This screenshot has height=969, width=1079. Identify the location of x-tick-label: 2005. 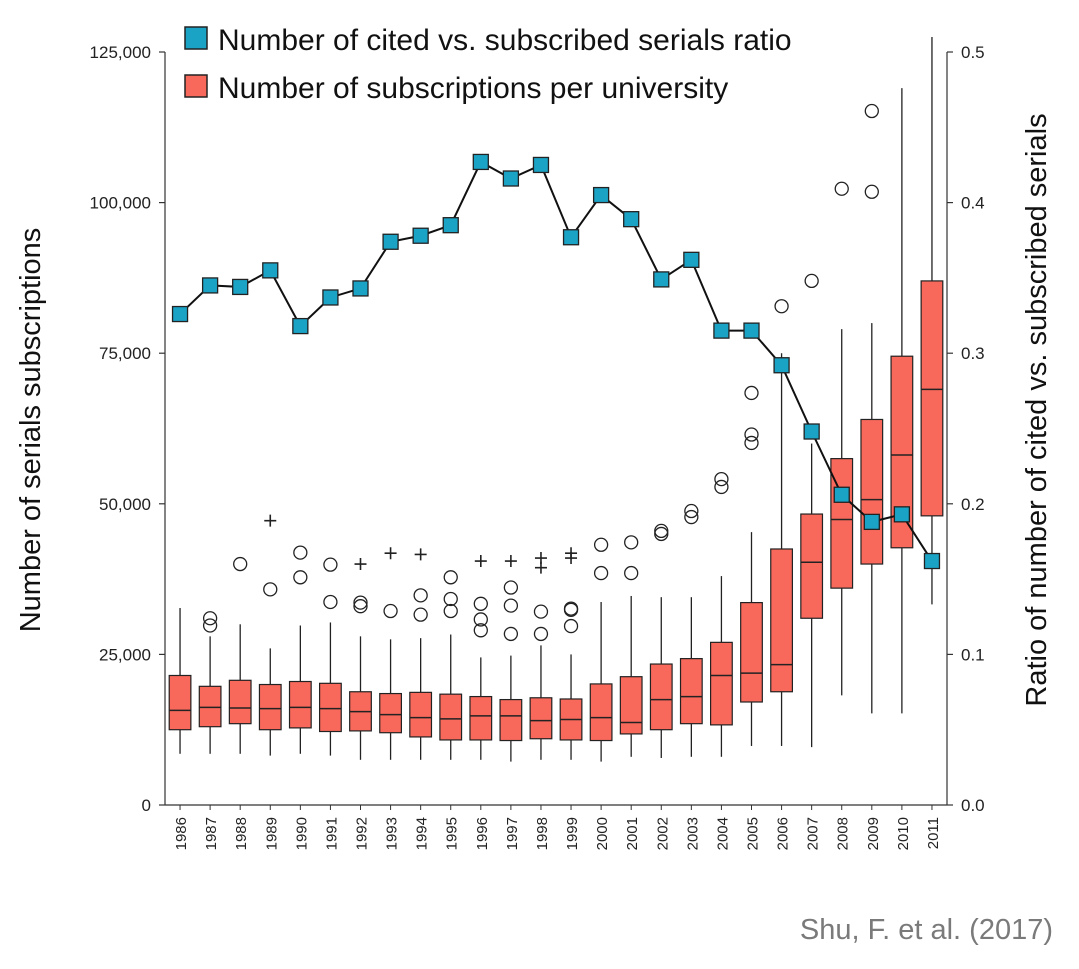
(753, 833).